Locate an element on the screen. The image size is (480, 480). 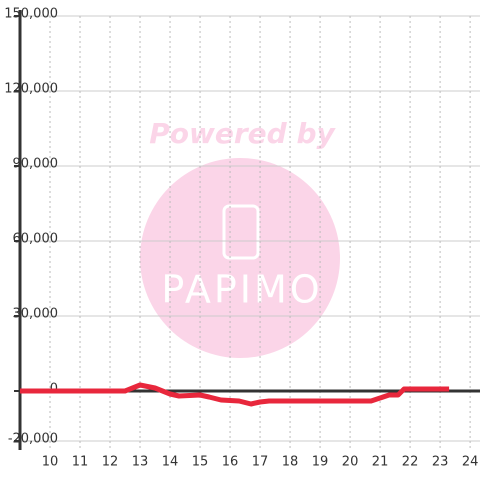
x-tick-label: 19 is located at coordinates (320, 462).